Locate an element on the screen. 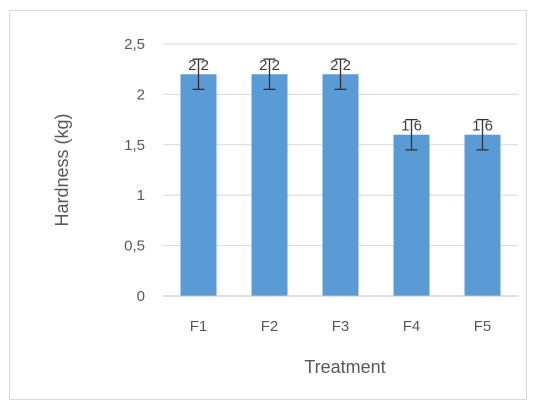 The width and height of the screenshot is (536, 409). x-tick-label: F2 is located at coordinates (270, 326).